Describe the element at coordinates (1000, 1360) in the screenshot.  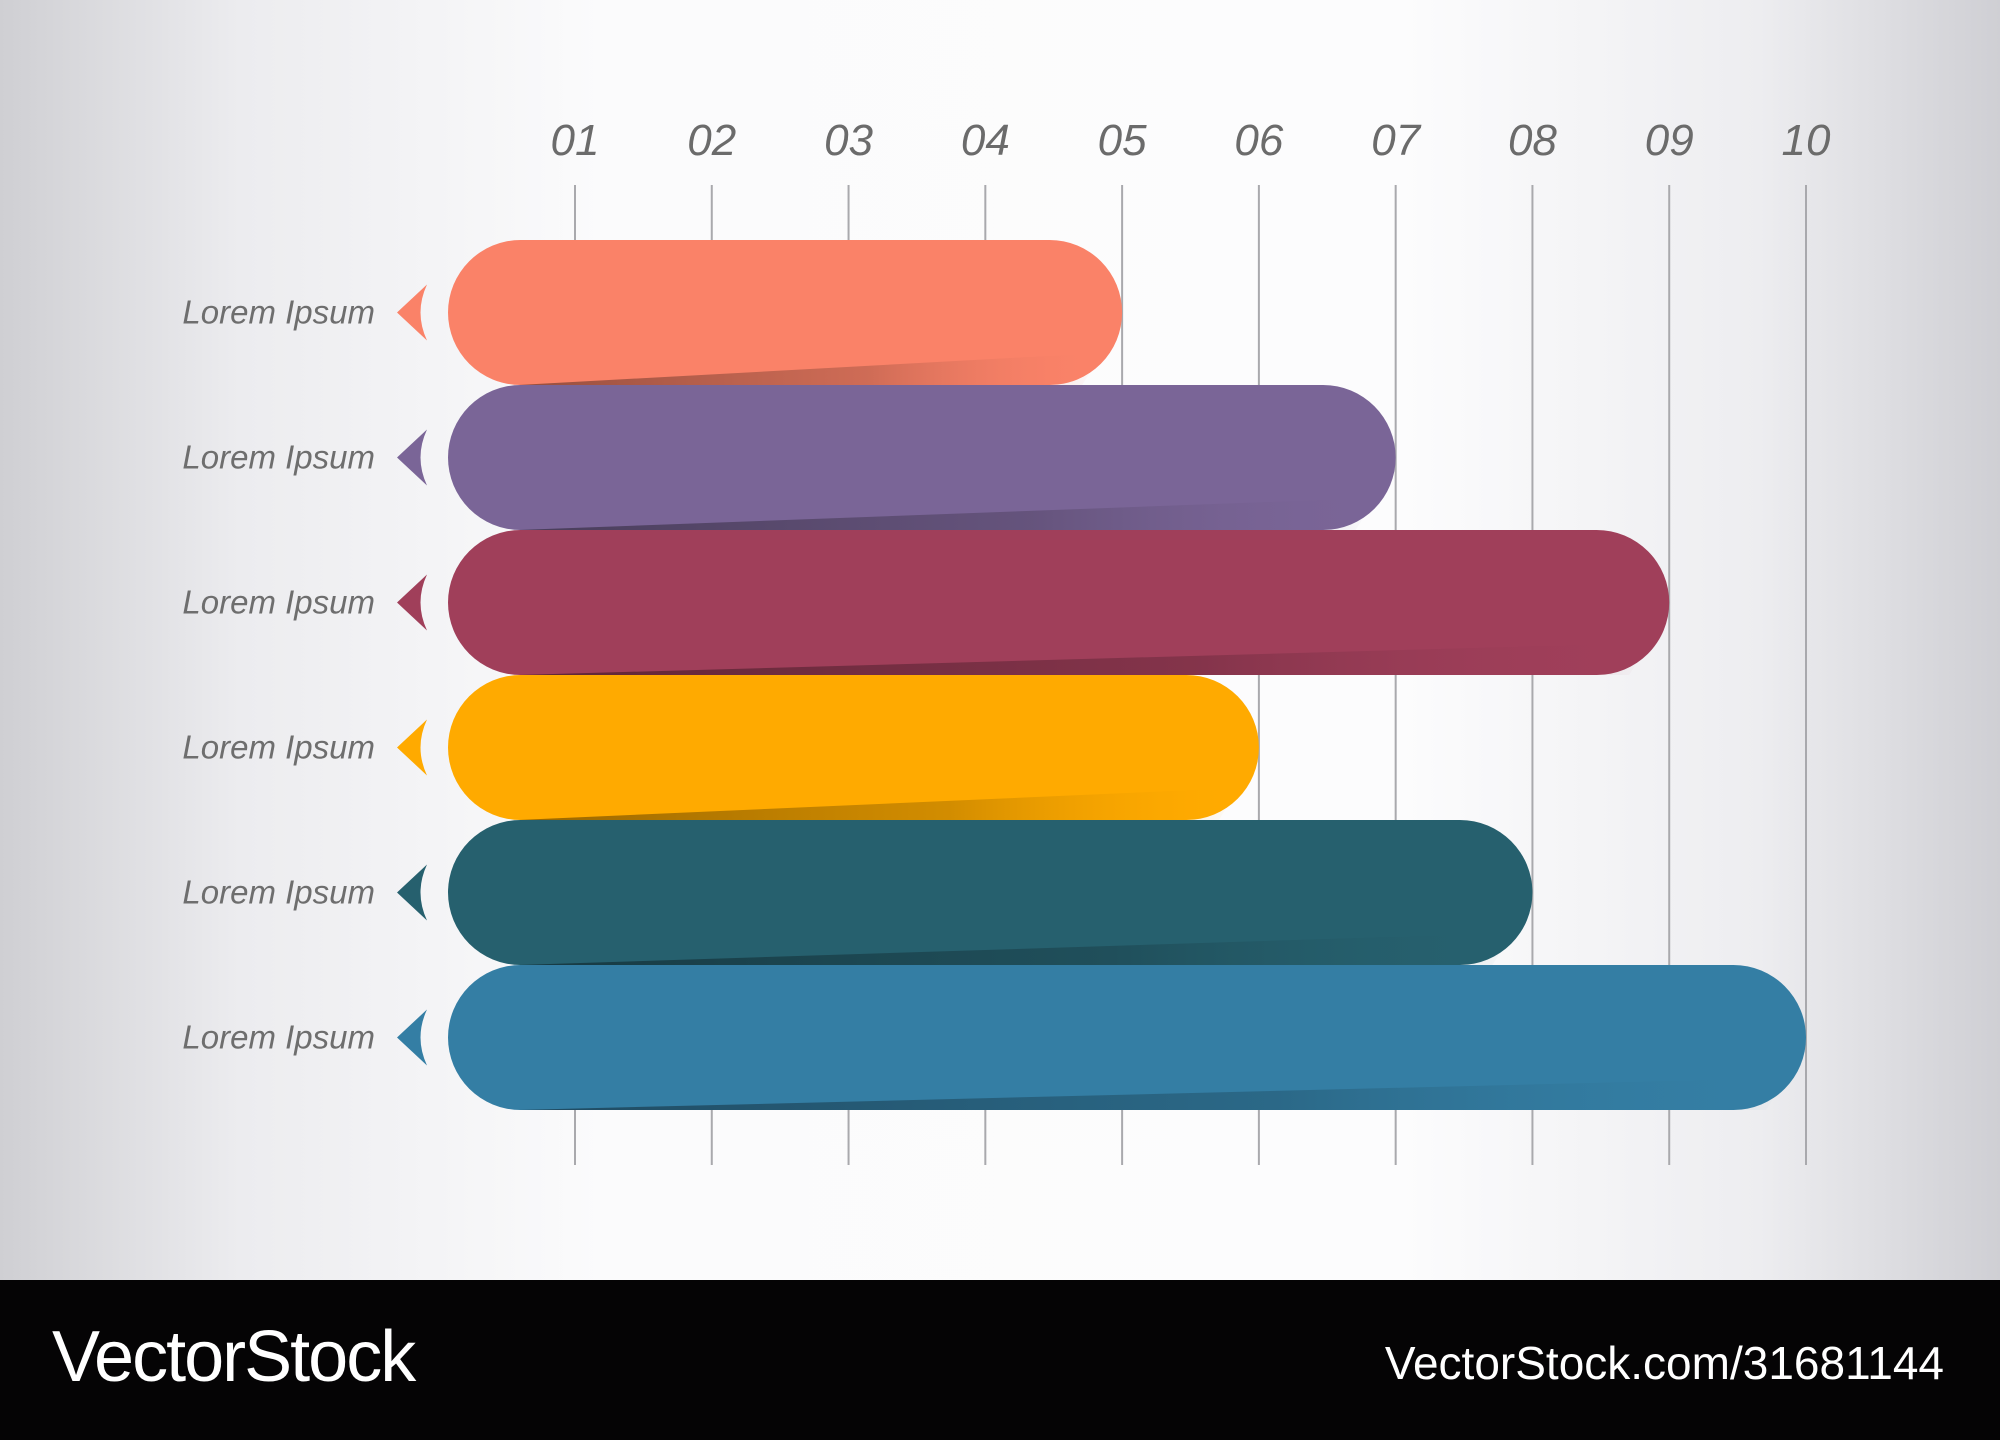
I see `footer-bar: VectorStock VectorStock.com/31681144` at that location.